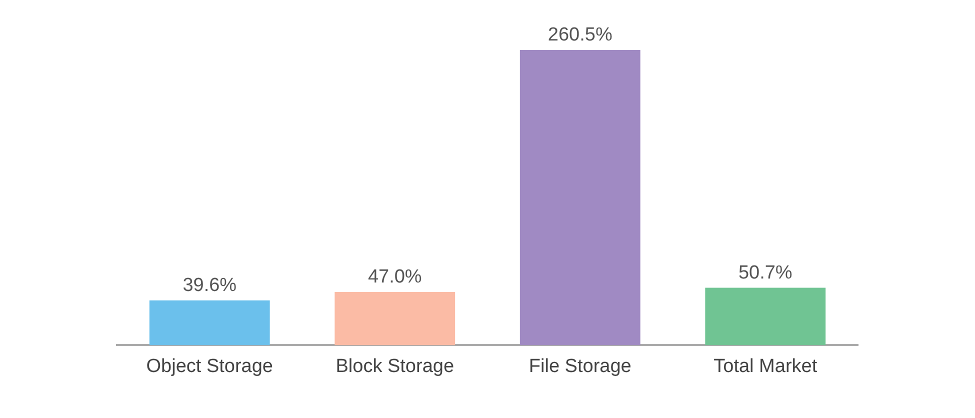 This screenshot has width=975, height=418. I want to click on data-label: 47.0%, so click(395, 277).